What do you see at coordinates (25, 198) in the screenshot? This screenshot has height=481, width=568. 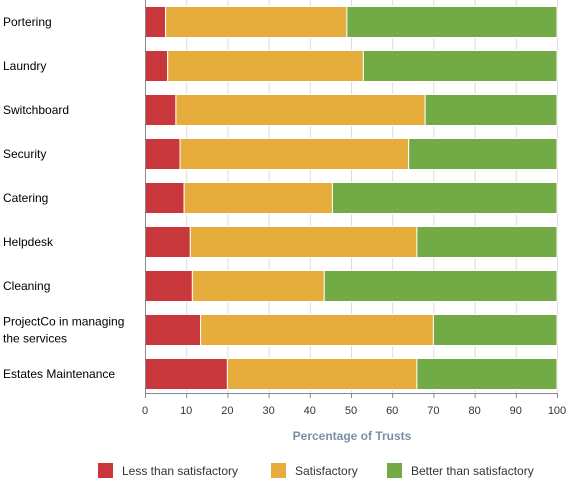 I see `category-label: Catering` at bounding box center [25, 198].